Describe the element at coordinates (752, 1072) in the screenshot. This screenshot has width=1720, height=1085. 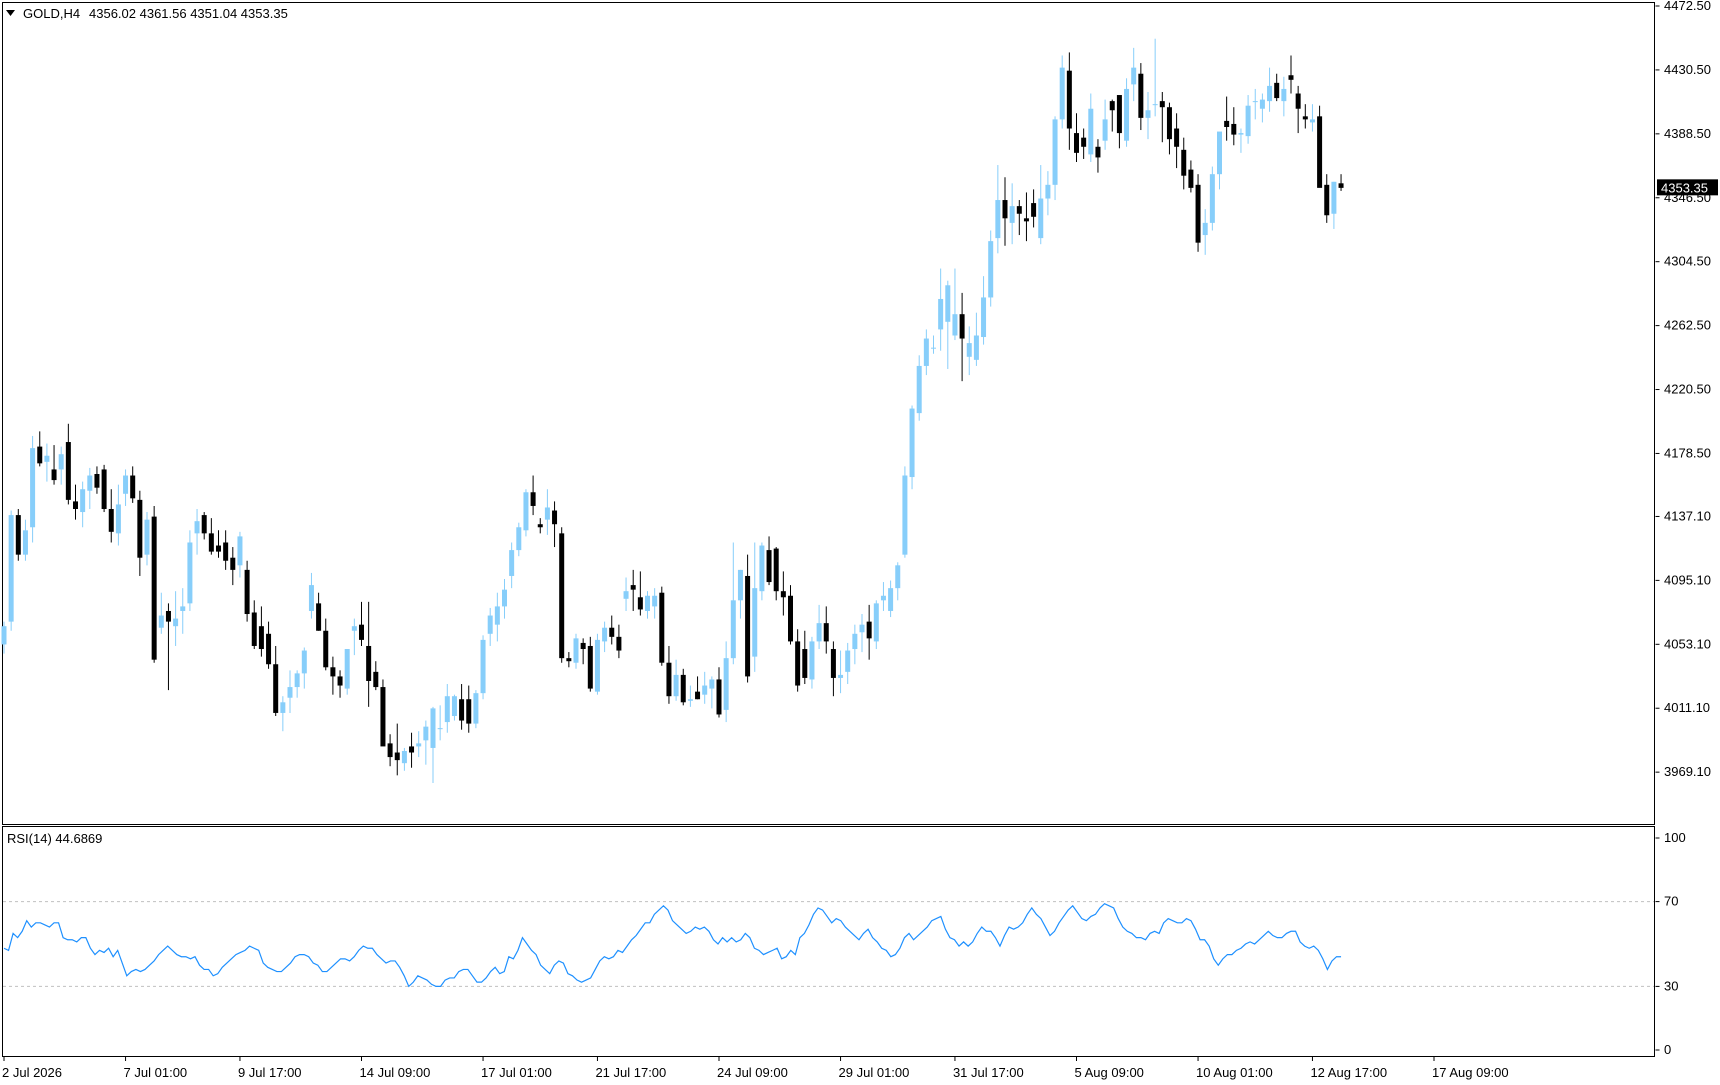
I see `time-axis-label: 24 Jul 09:00` at that location.